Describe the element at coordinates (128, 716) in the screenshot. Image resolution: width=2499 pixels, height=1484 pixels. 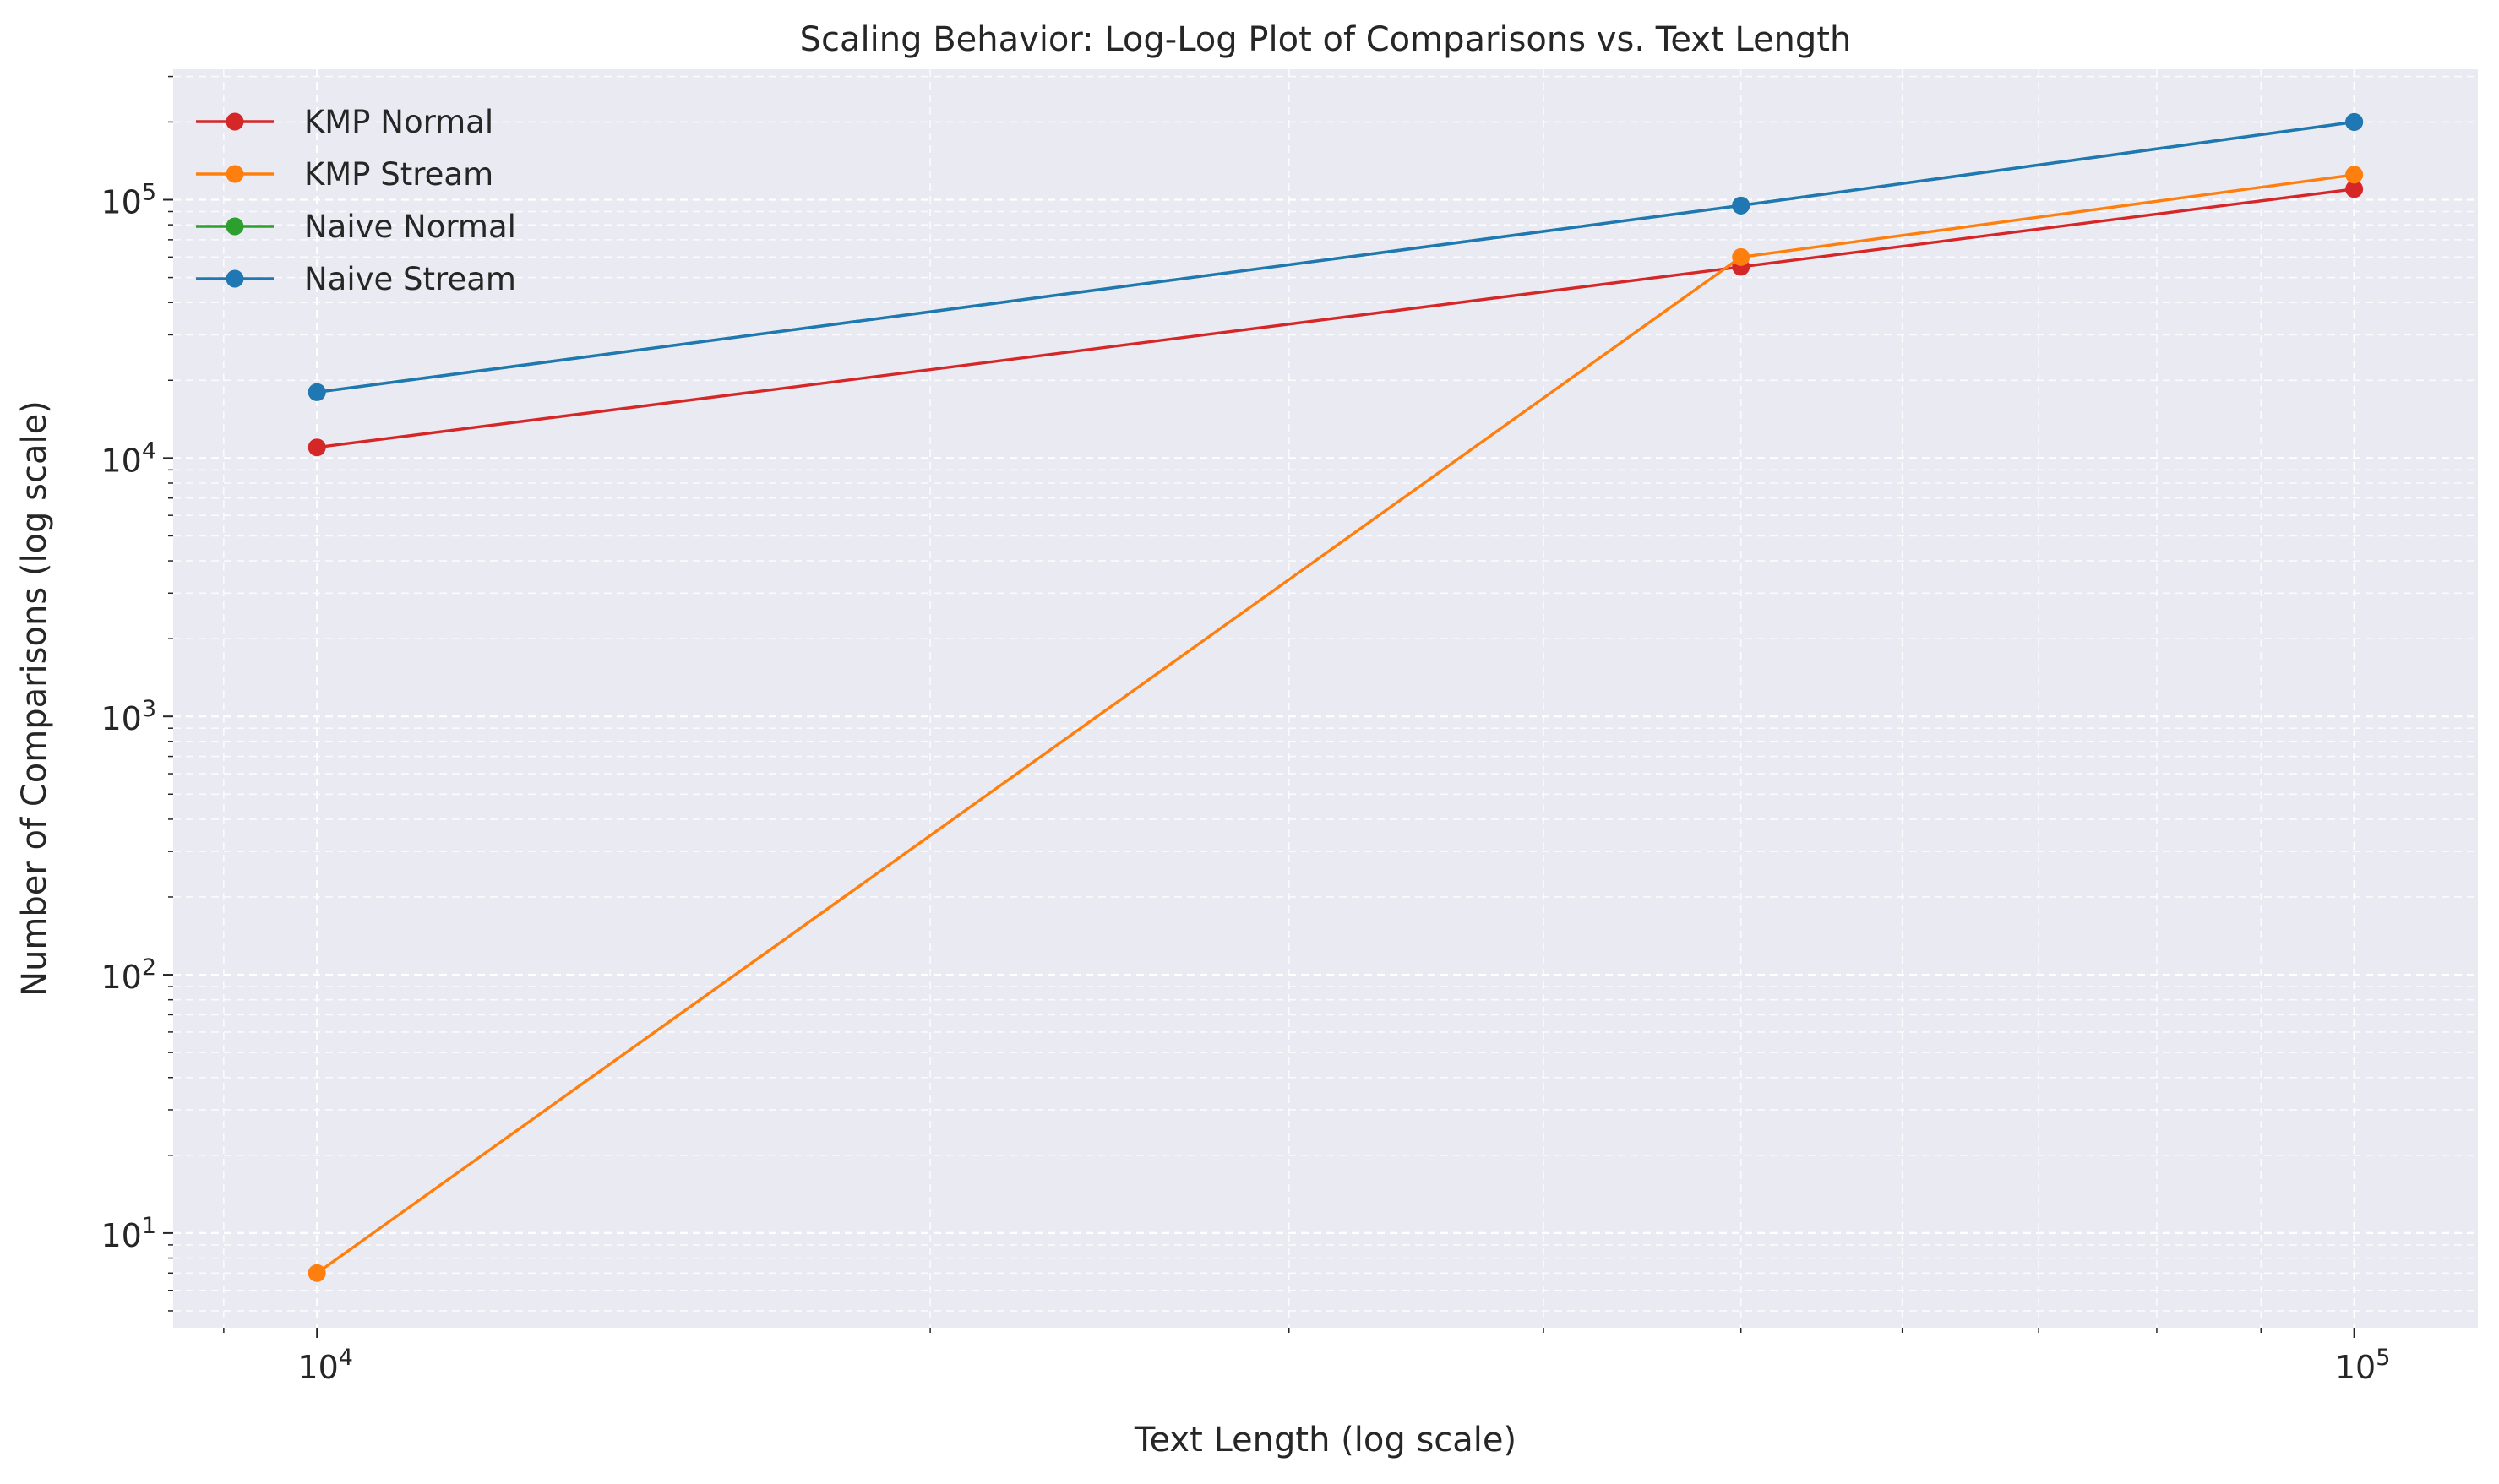
I see `y-tick-label: 103` at that location.